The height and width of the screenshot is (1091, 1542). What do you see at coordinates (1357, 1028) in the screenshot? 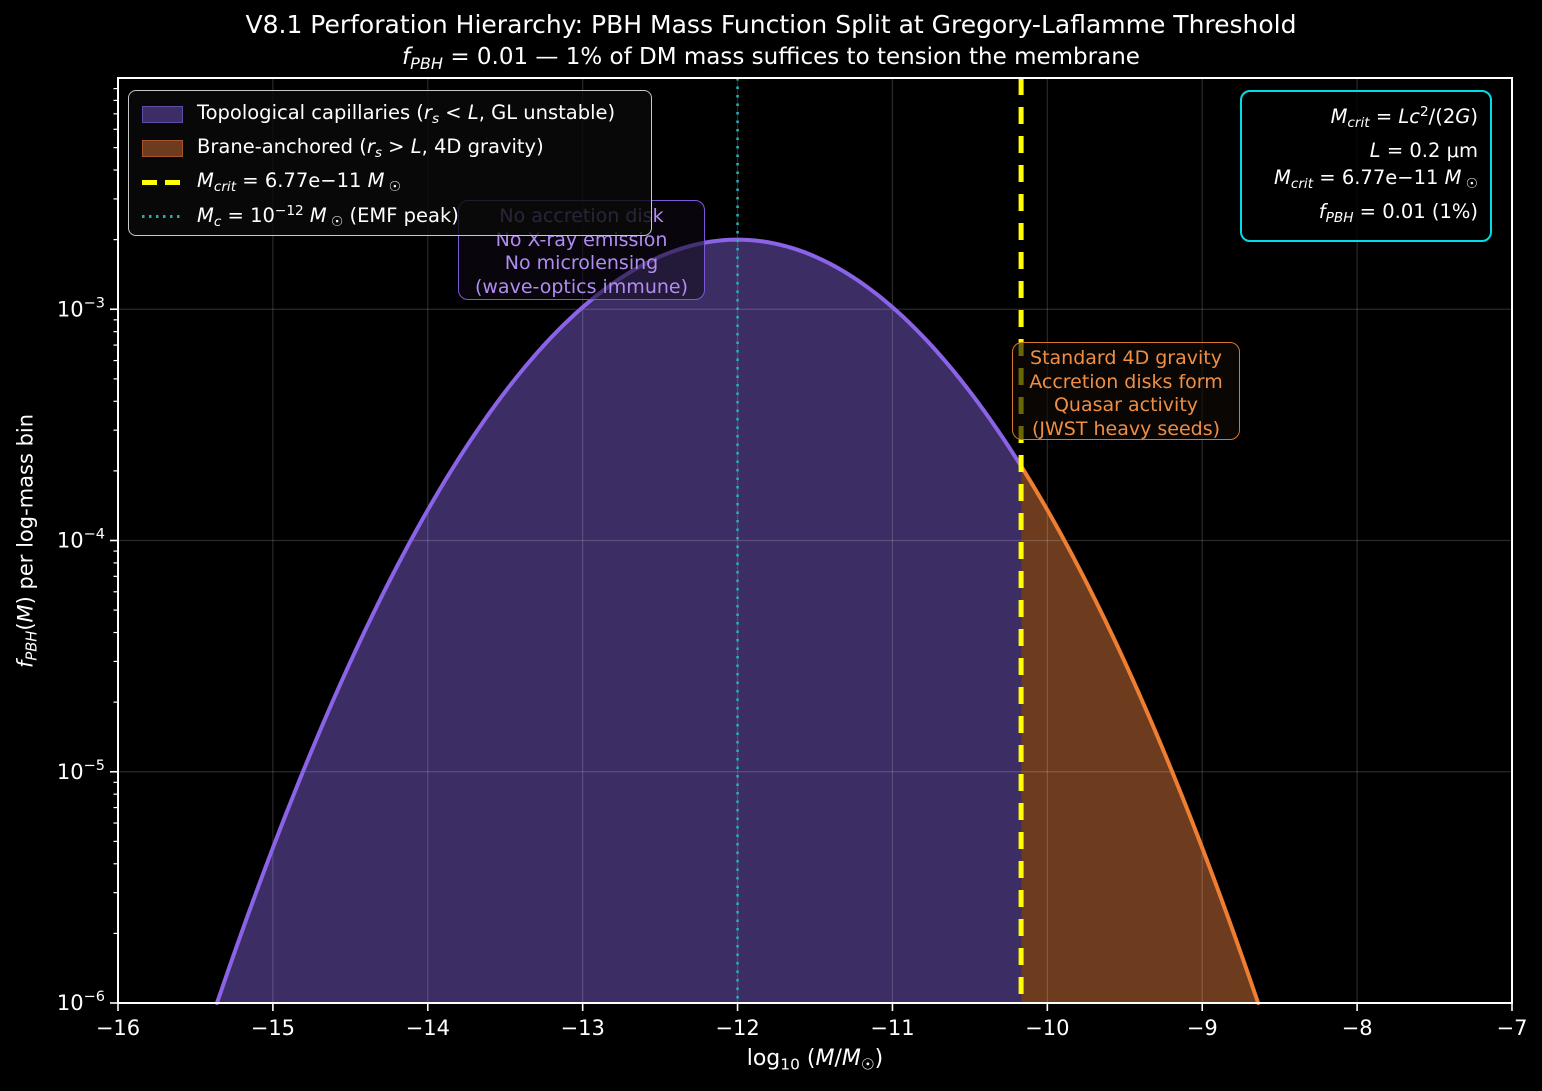
I see `svg-text: −8` at bounding box center [1357, 1028].